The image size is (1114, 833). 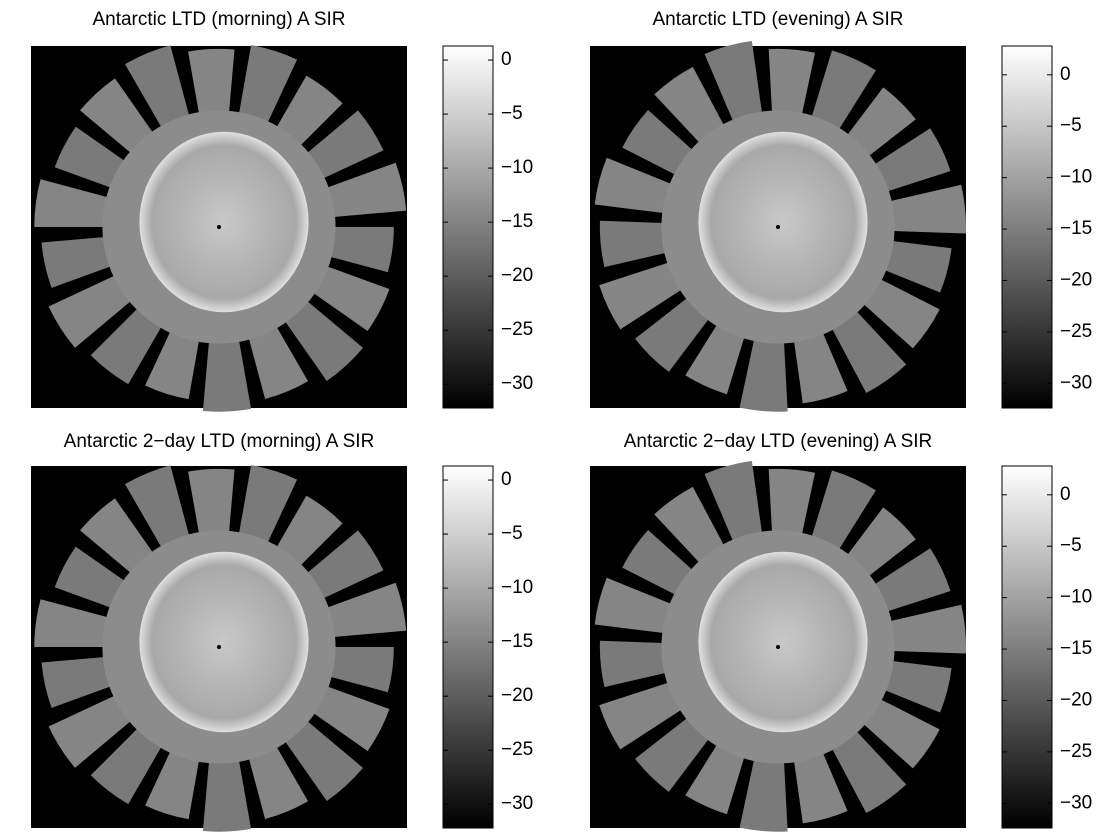 I want to click on panel-title: Antarctic 2−day LTD (evening) A SIR, so click(x=778, y=441).